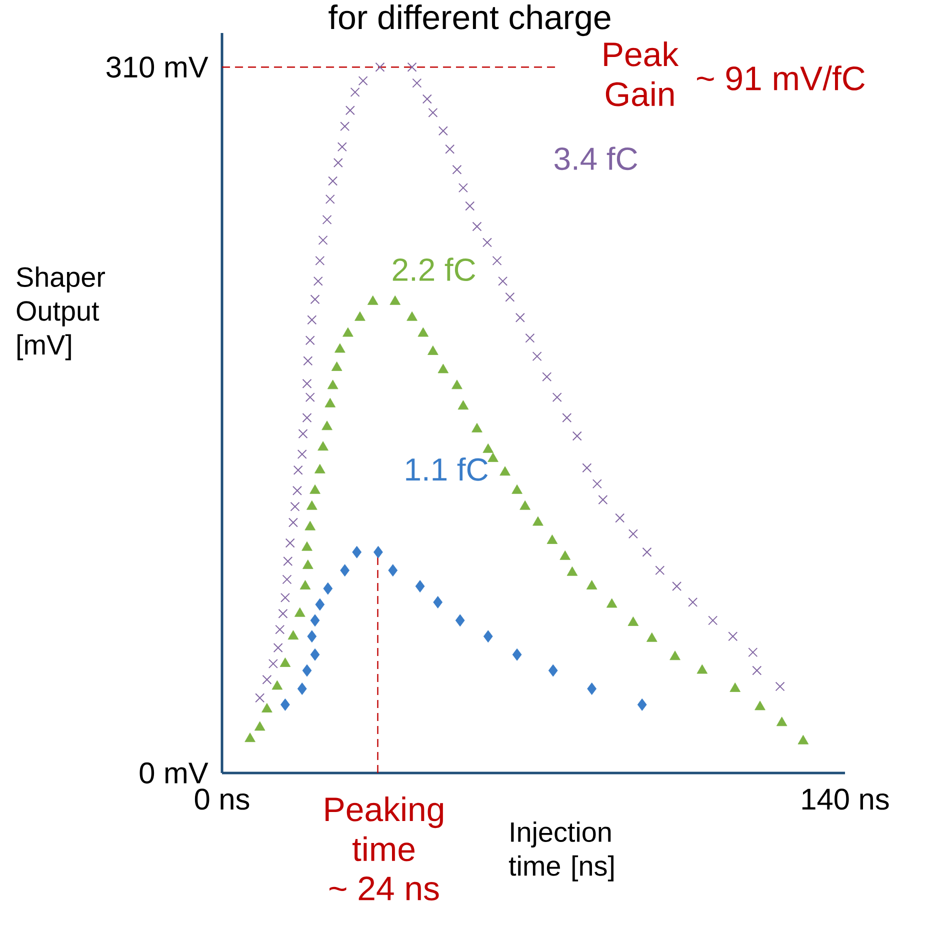 Image resolution: width=946 pixels, height=943 pixels. I want to click on text: Peaking time, so click(385, 829).